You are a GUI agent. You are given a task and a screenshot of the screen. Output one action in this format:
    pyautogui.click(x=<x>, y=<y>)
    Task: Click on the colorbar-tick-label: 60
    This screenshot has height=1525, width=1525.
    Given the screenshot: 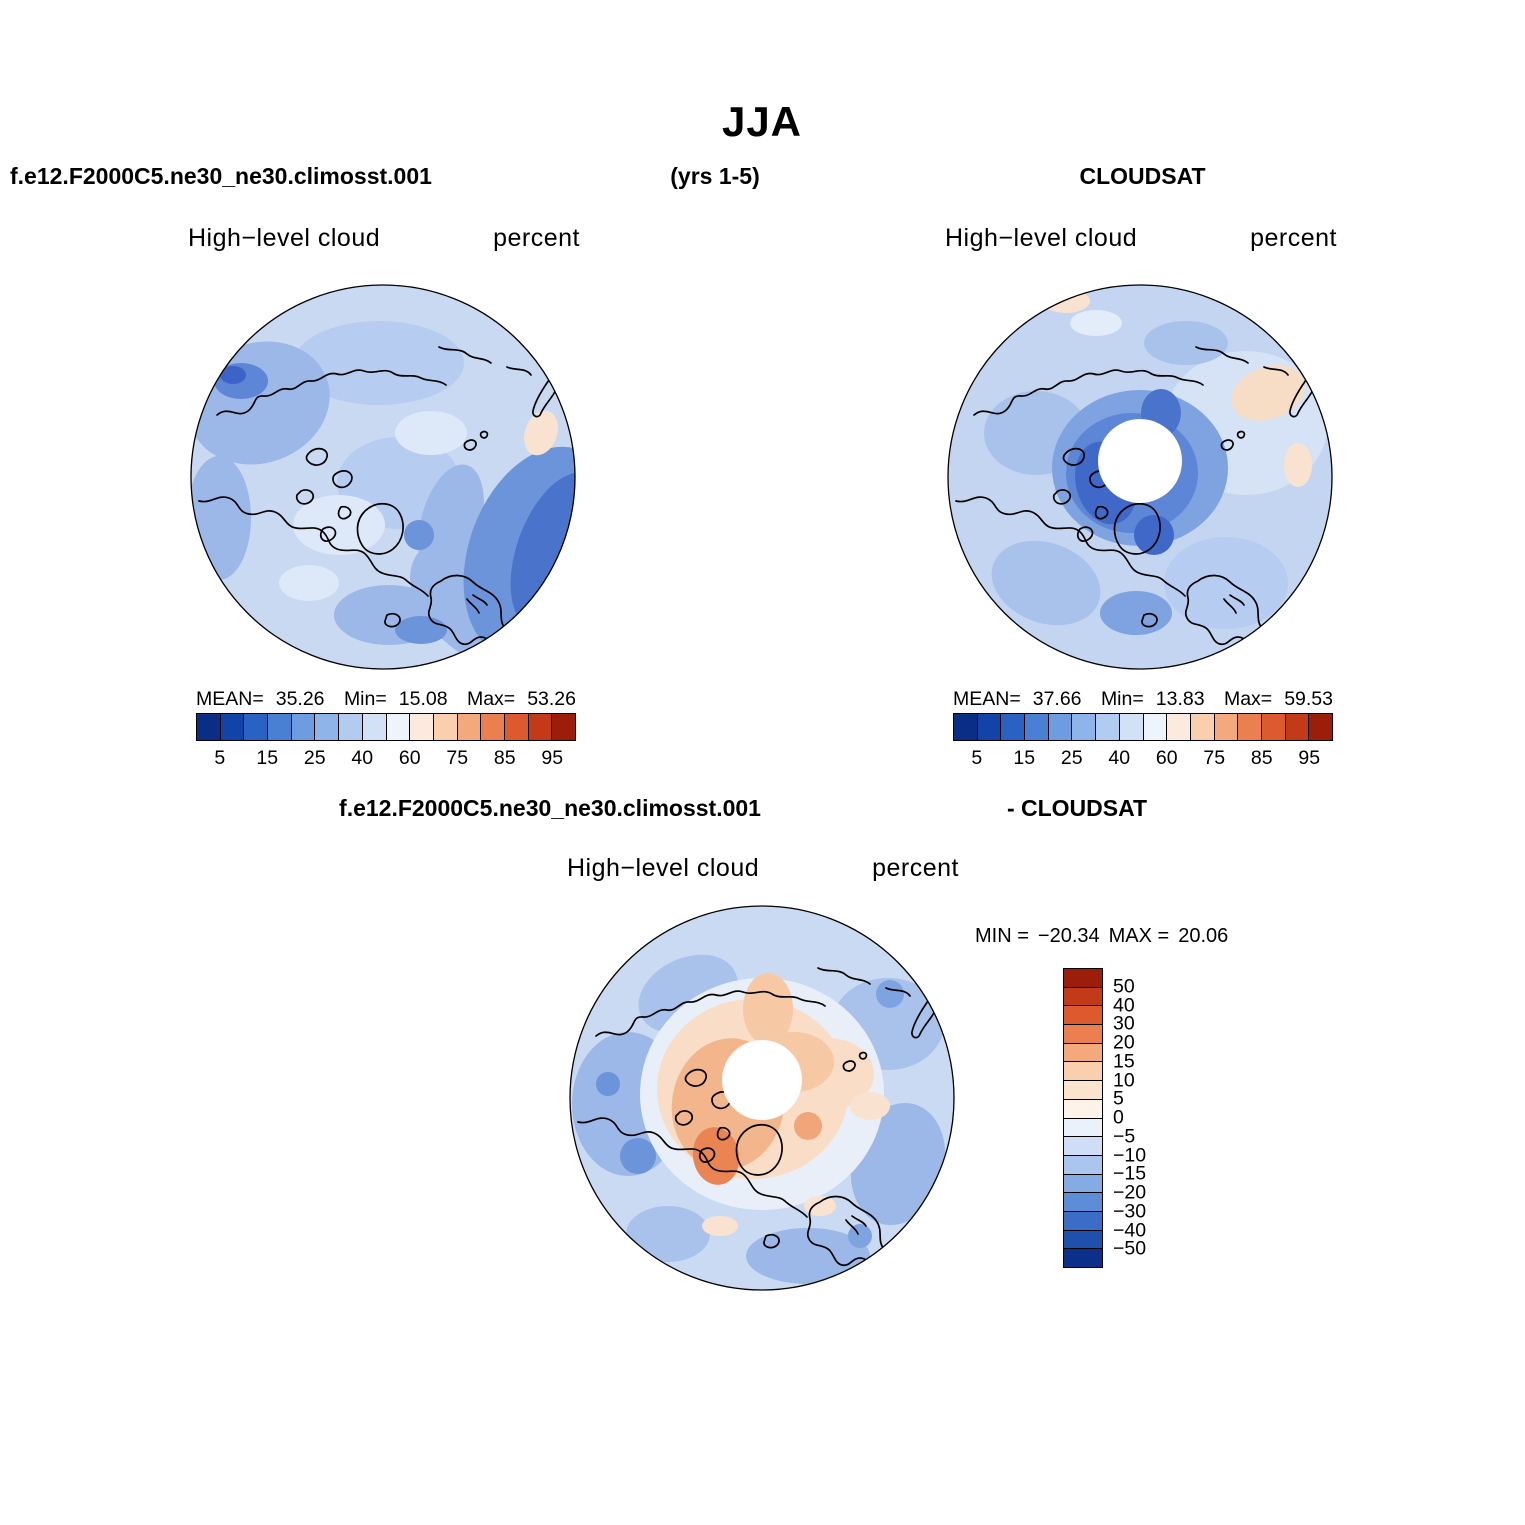 What is the action you would take?
    pyautogui.click(x=409, y=758)
    